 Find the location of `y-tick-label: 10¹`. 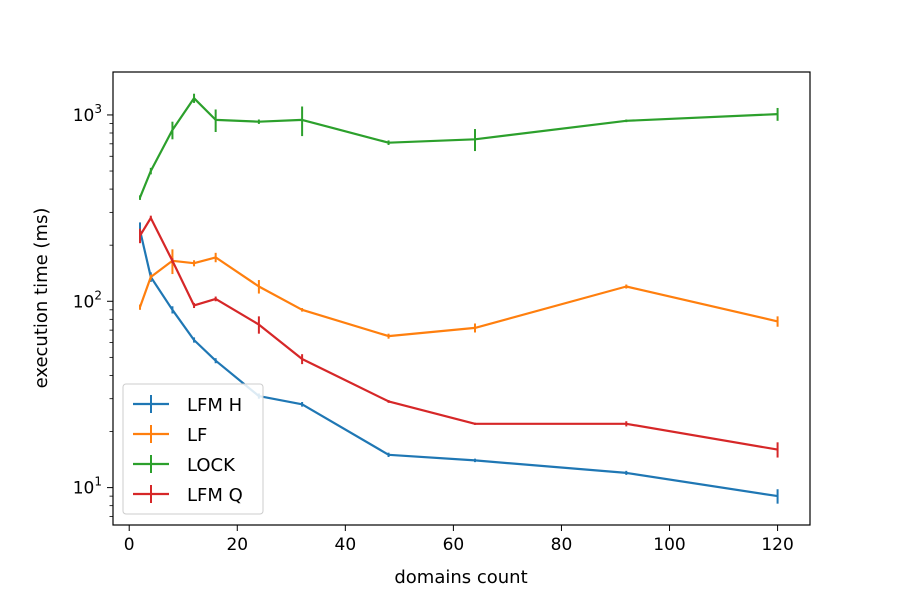

y-tick-label: 10¹ is located at coordinates (87, 487).